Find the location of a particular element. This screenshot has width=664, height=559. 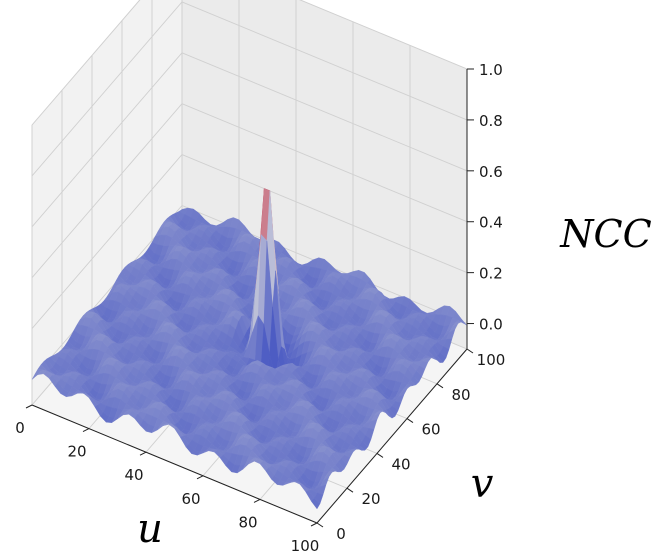

y-axis-title: v is located at coordinates (482, 484).